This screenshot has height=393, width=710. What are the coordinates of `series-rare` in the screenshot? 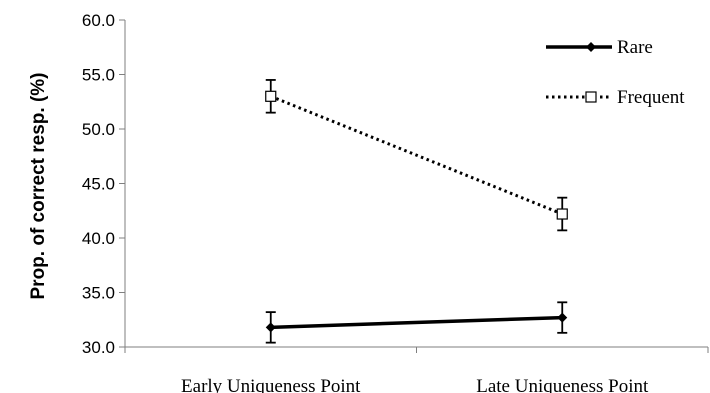 It's located at (416, 322).